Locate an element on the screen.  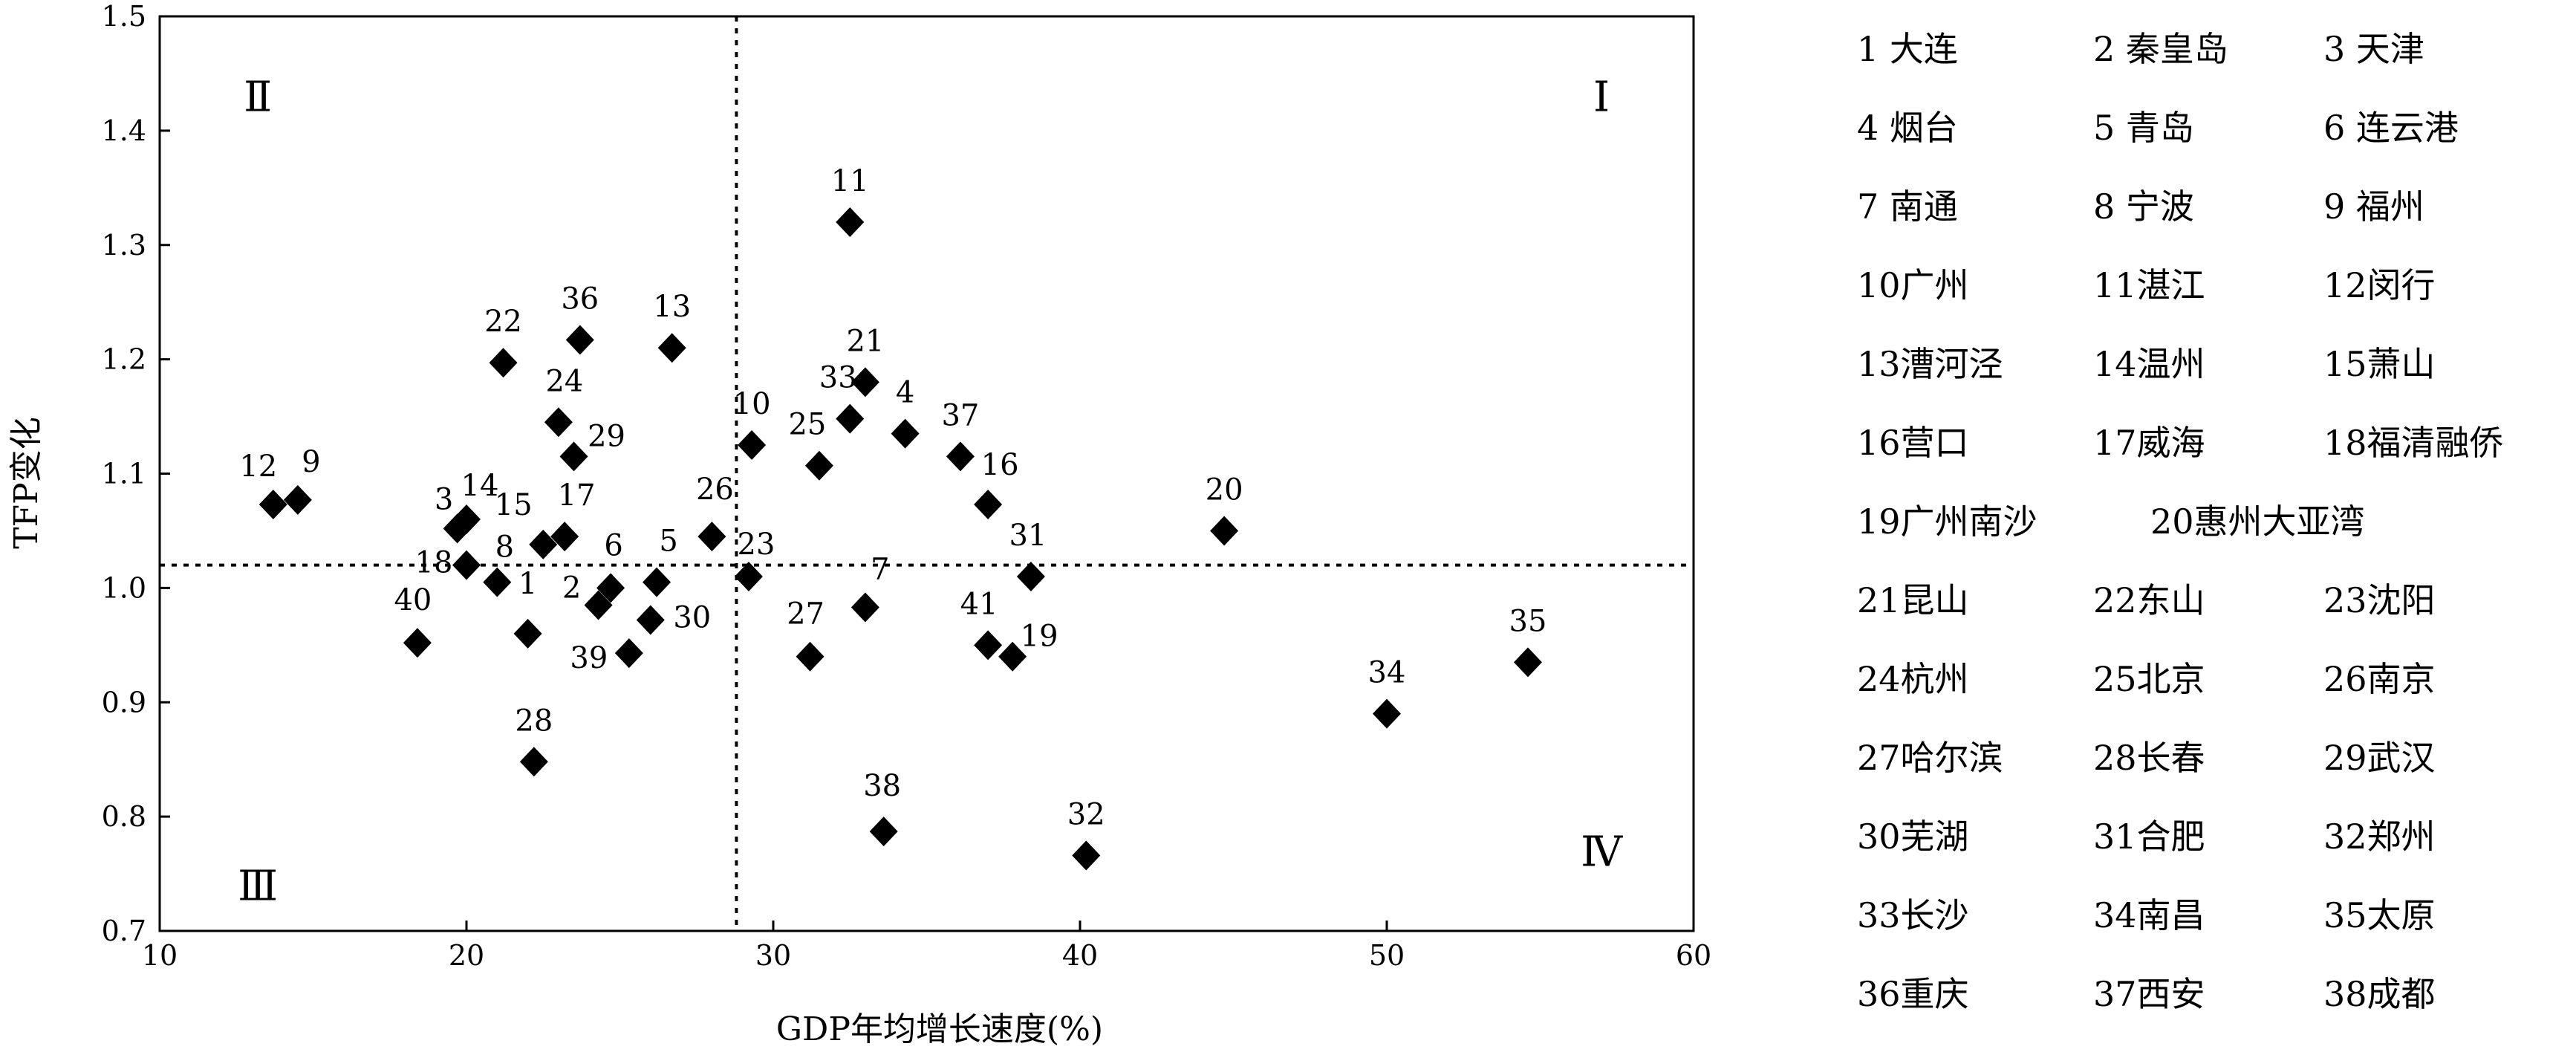
legend-entry: 24杭州 is located at coordinates (1913, 679).